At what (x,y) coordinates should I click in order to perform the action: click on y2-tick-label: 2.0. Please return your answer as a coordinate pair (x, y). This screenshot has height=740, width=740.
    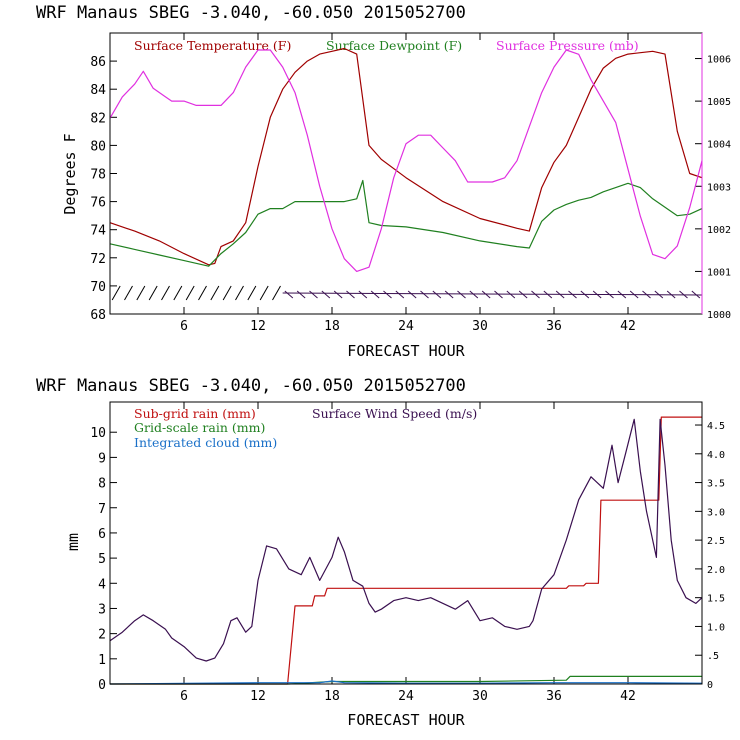
    Looking at the image, I should click on (716, 570).